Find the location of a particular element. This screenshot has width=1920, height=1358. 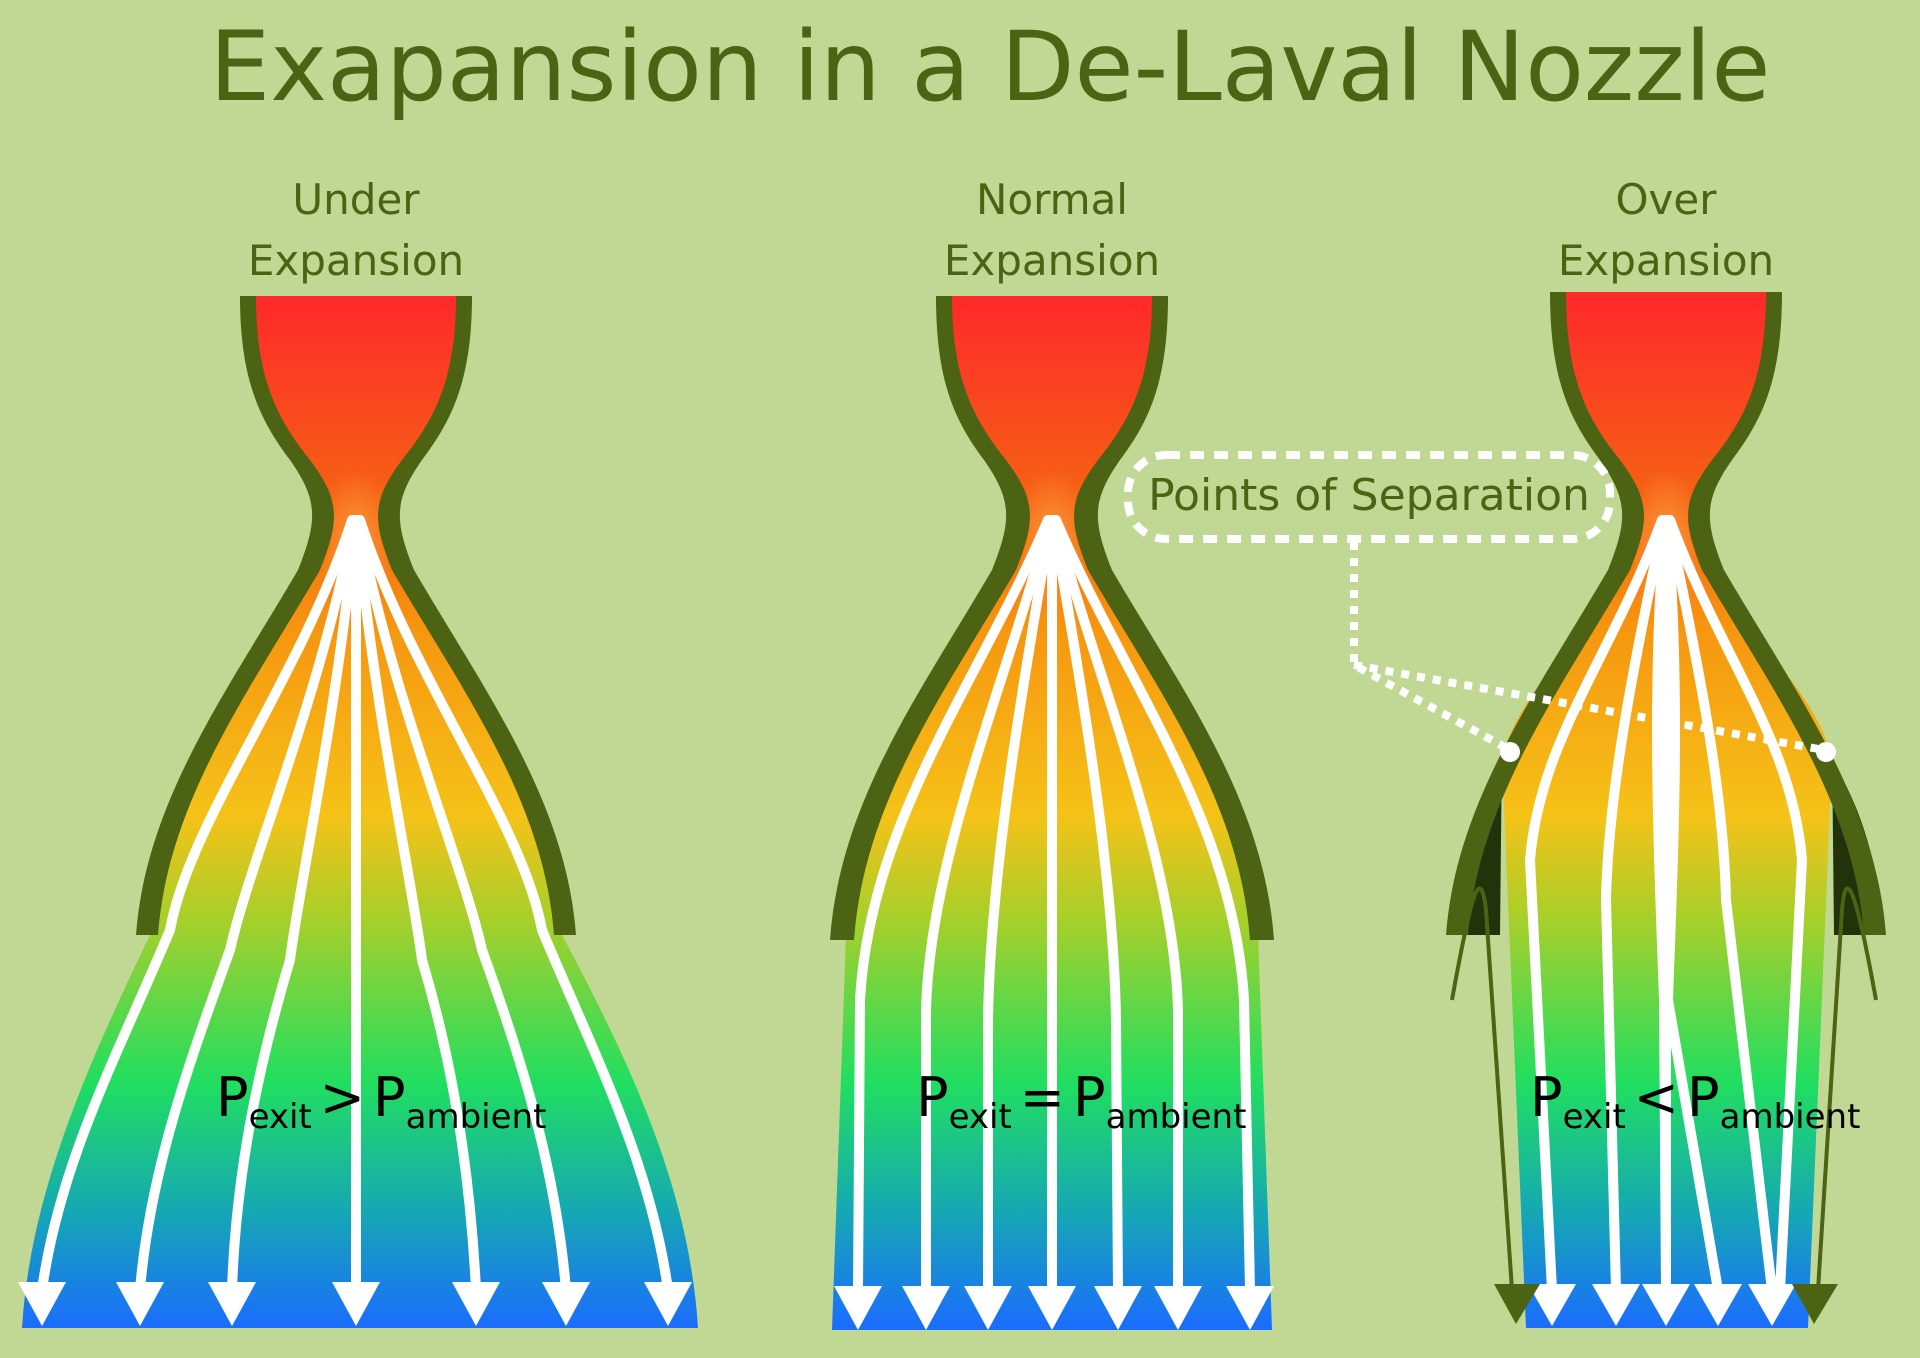

relation-operator: < is located at coordinates (1656, 1097).